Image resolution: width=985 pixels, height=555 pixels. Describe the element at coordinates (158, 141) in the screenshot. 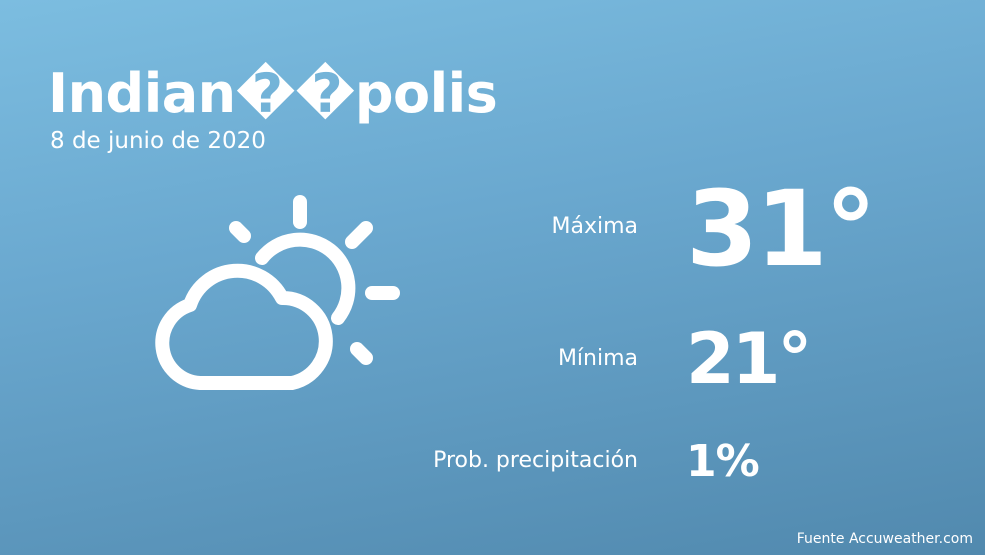

I see `date: 8 de junio de 2020` at that location.